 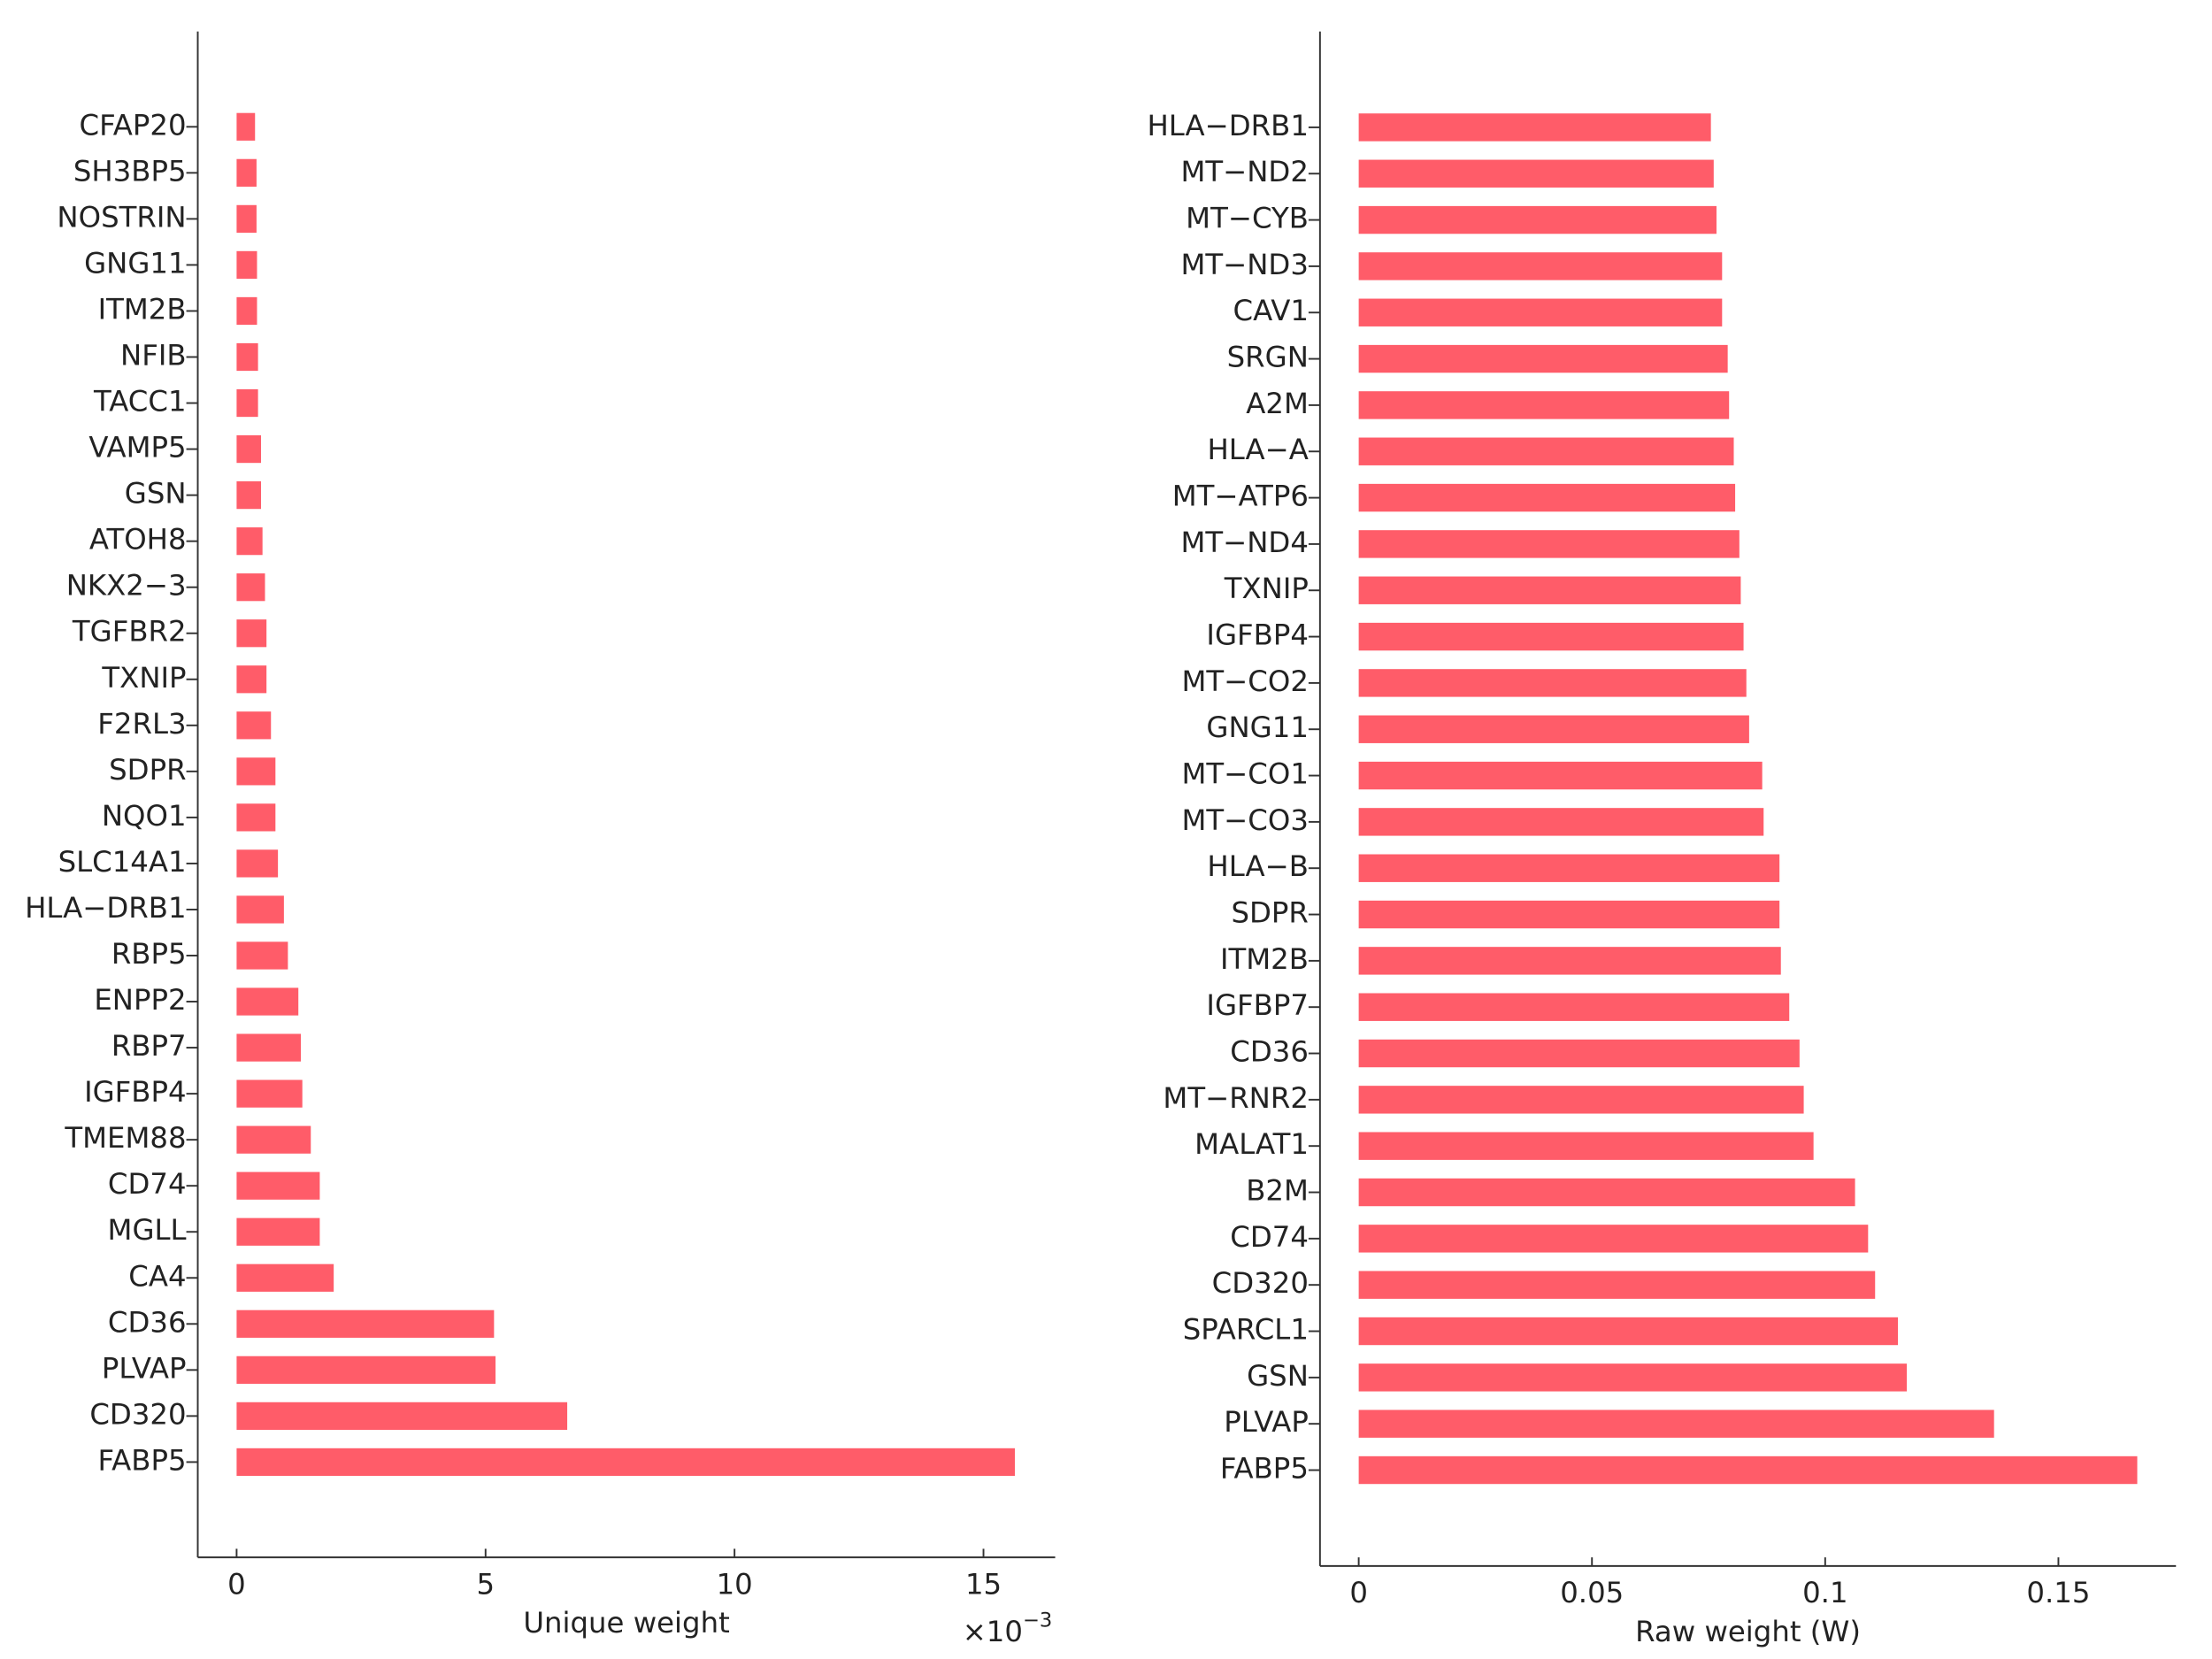 I want to click on y-tick-label: MT−CO2, so click(x=1246, y=681).